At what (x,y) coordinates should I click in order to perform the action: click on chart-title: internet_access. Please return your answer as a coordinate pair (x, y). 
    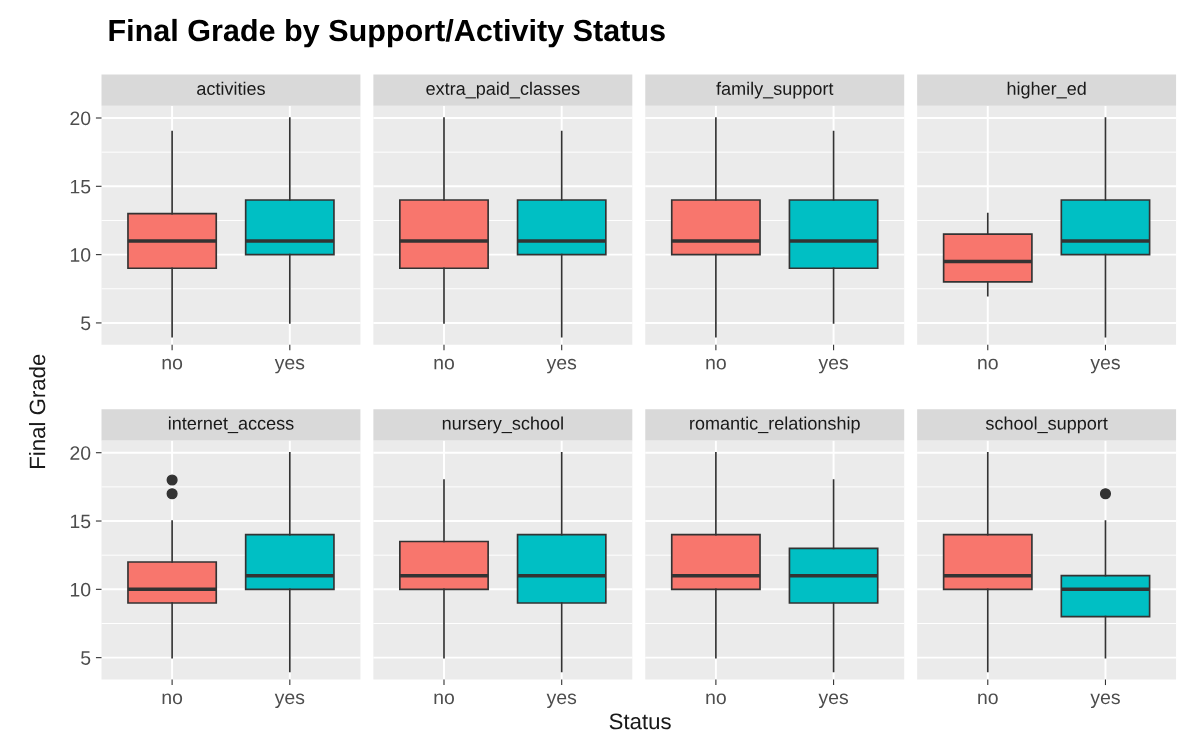
    Looking at the image, I should click on (231, 425).